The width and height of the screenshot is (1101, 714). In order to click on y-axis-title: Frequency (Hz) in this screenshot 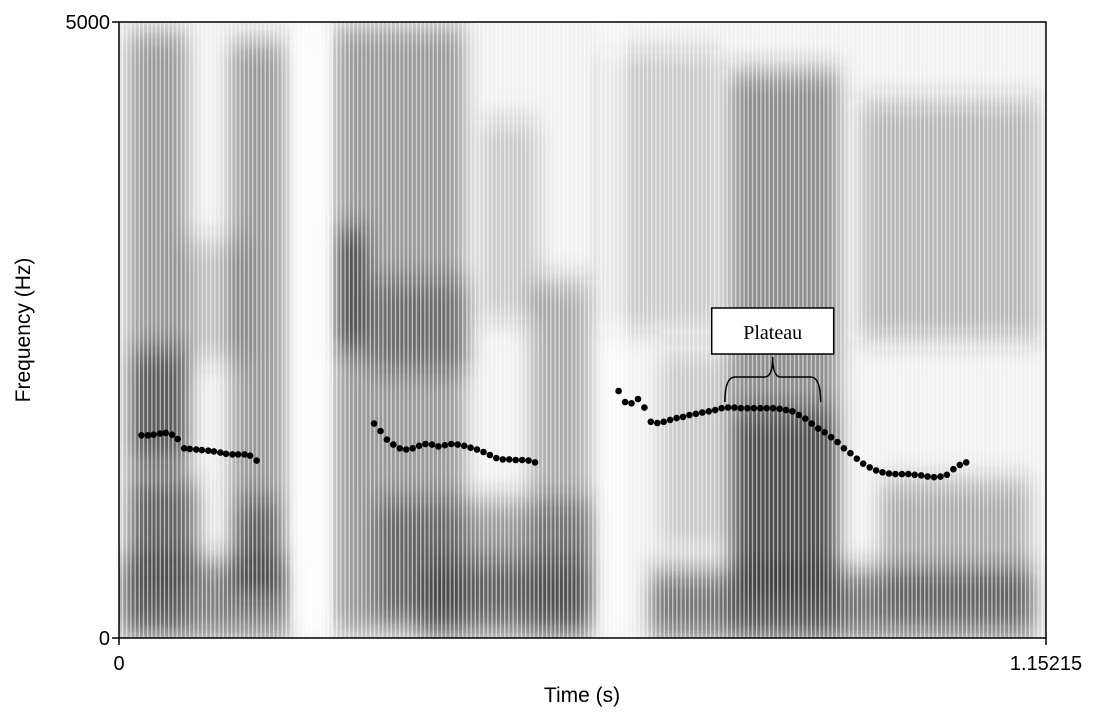, I will do `click(23, 330)`.